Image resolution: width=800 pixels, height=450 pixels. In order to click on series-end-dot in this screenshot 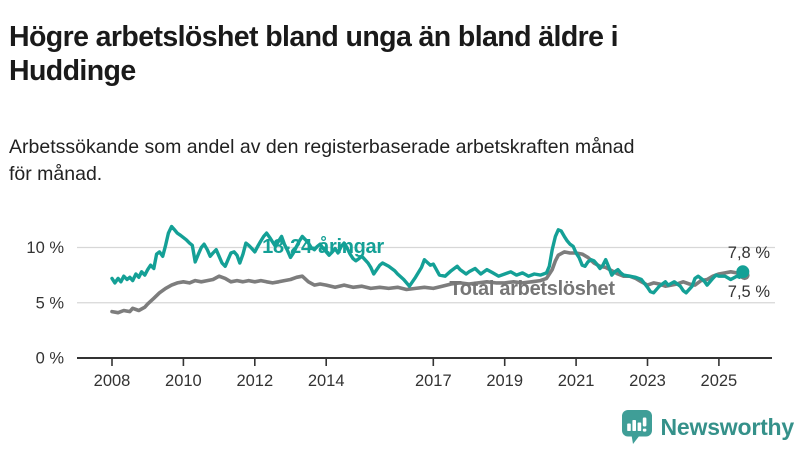, I will do `click(743, 272)`.